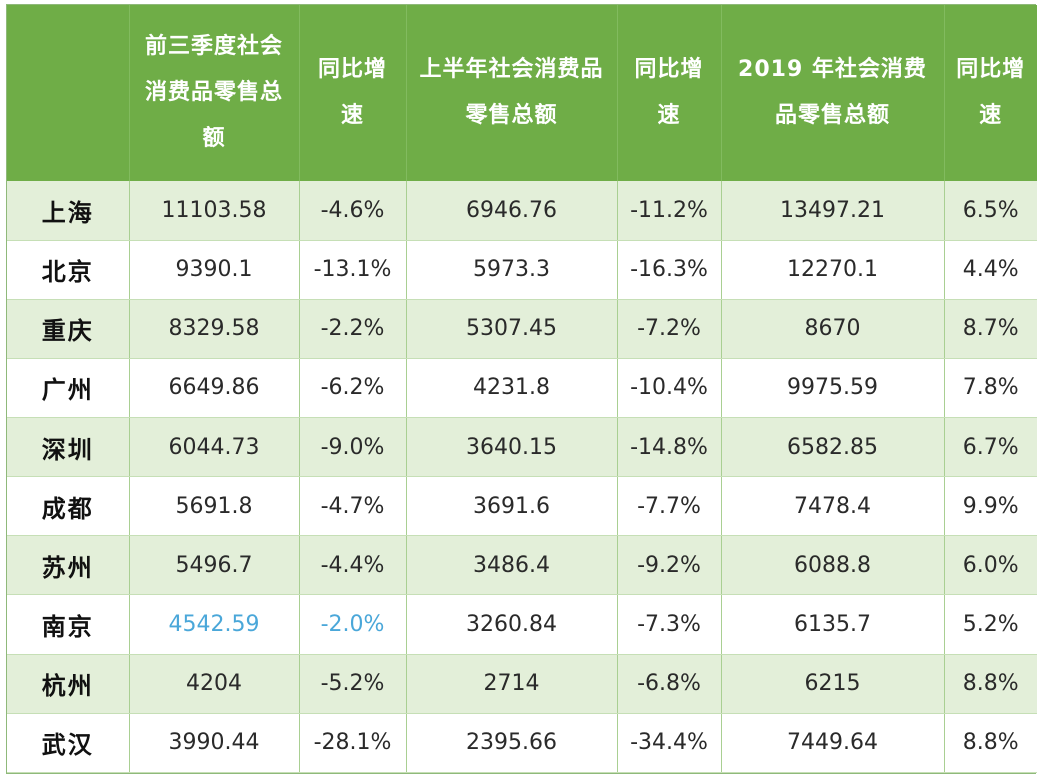 The height and width of the screenshot is (780, 1044). Describe the element at coordinates (68, 270) in the screenshot. I see `city-name-cell: 北京` at that location.